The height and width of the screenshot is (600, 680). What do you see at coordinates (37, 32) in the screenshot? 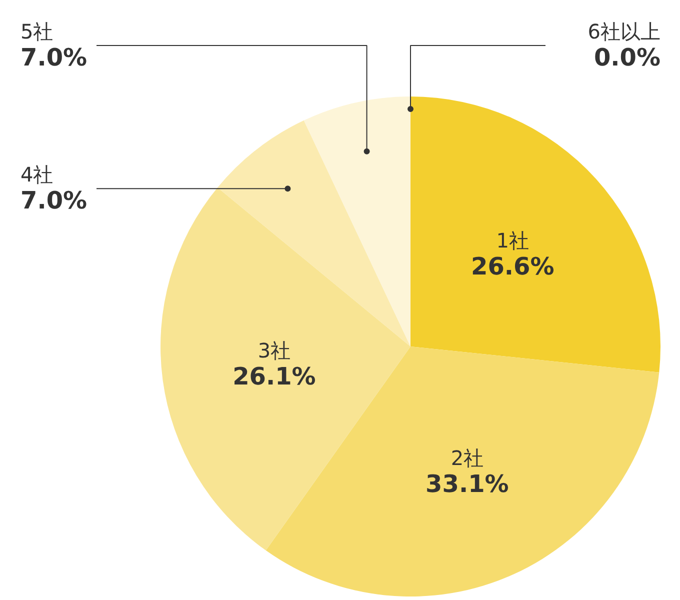
I see `slice-label: 5社` at bounding box center [37, 32].